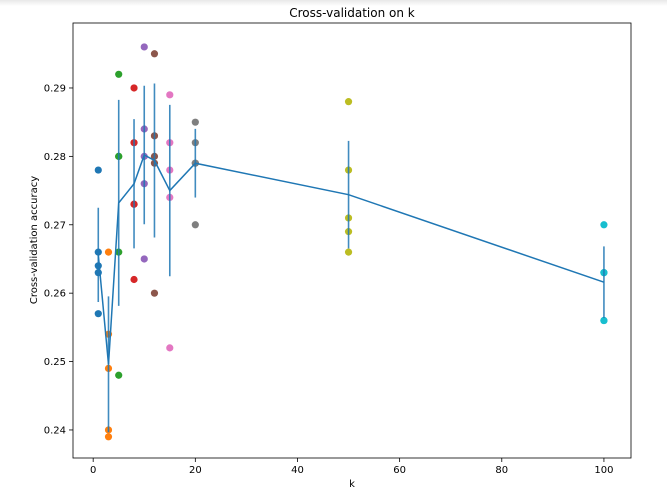 This screenshot has height=493, width=667. What do you see at coordinates (333, 3) in the screenshot?
I see `window-top-bar` at bounding box center [333, 3].